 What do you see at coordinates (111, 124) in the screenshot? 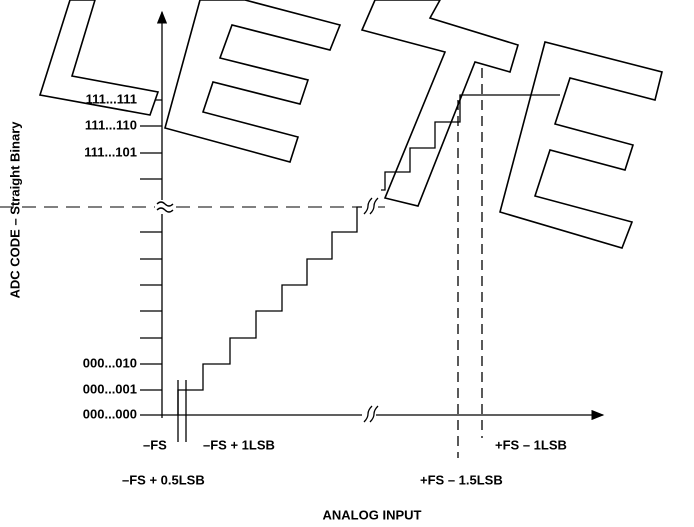
I see `code-label: 111...110` at bounding box center [111, 124].